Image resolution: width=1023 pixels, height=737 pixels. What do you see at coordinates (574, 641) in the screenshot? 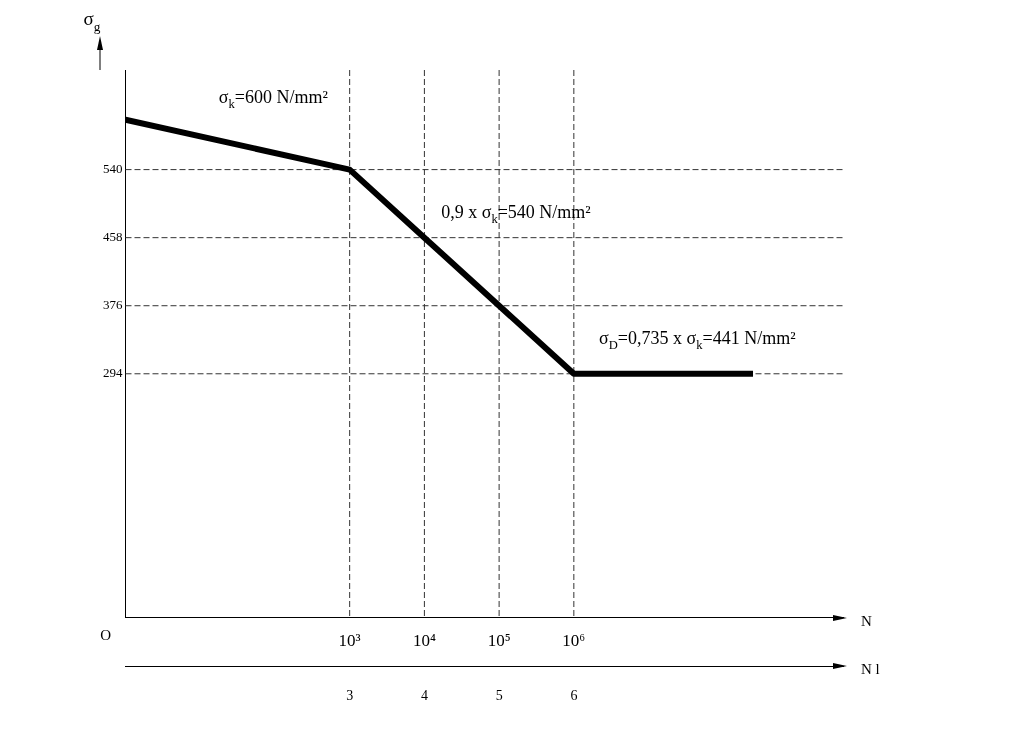
I see `x-tick-label: 10⁶` at bounding box center [574, 641].